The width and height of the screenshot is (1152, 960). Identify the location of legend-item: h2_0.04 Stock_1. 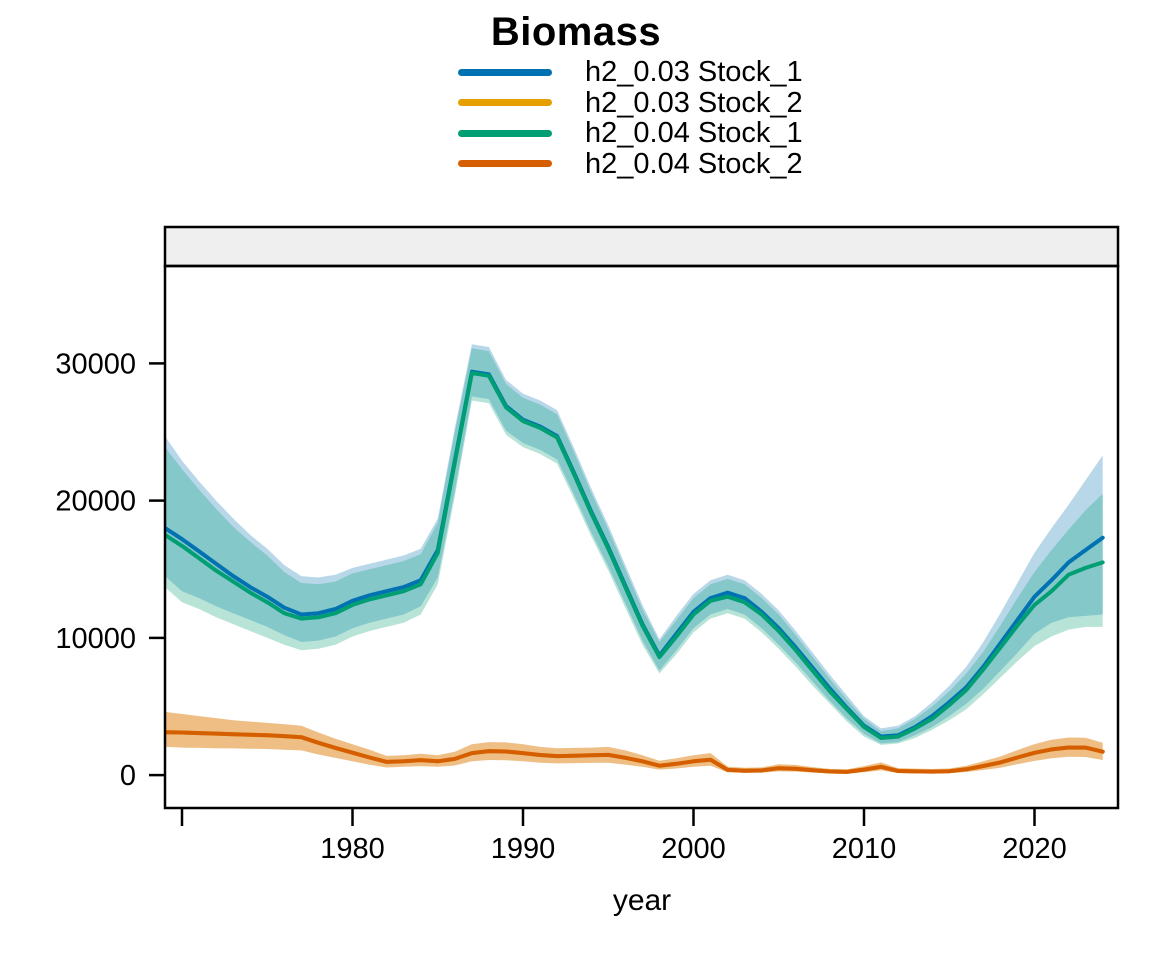
(630, 133).